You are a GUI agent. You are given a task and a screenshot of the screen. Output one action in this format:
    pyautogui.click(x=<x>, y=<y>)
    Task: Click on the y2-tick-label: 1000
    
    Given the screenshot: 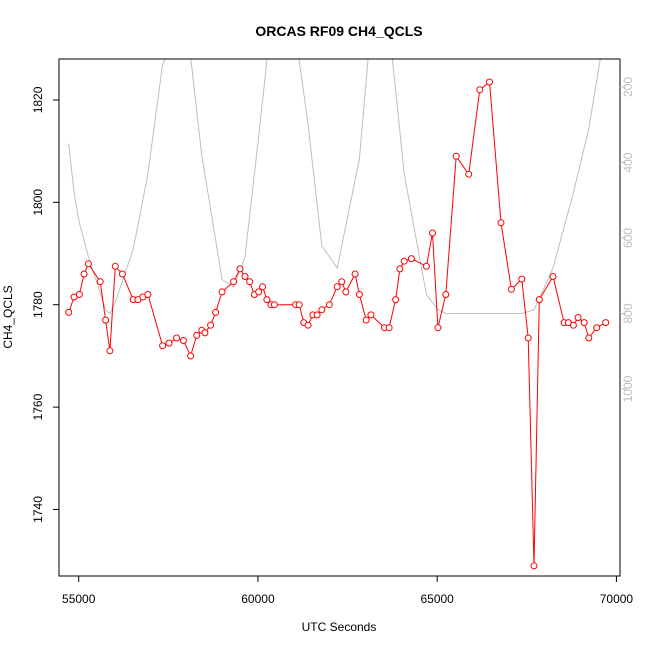 What is the action you would take?
    pyautogui.click(x=628, y=388)
    